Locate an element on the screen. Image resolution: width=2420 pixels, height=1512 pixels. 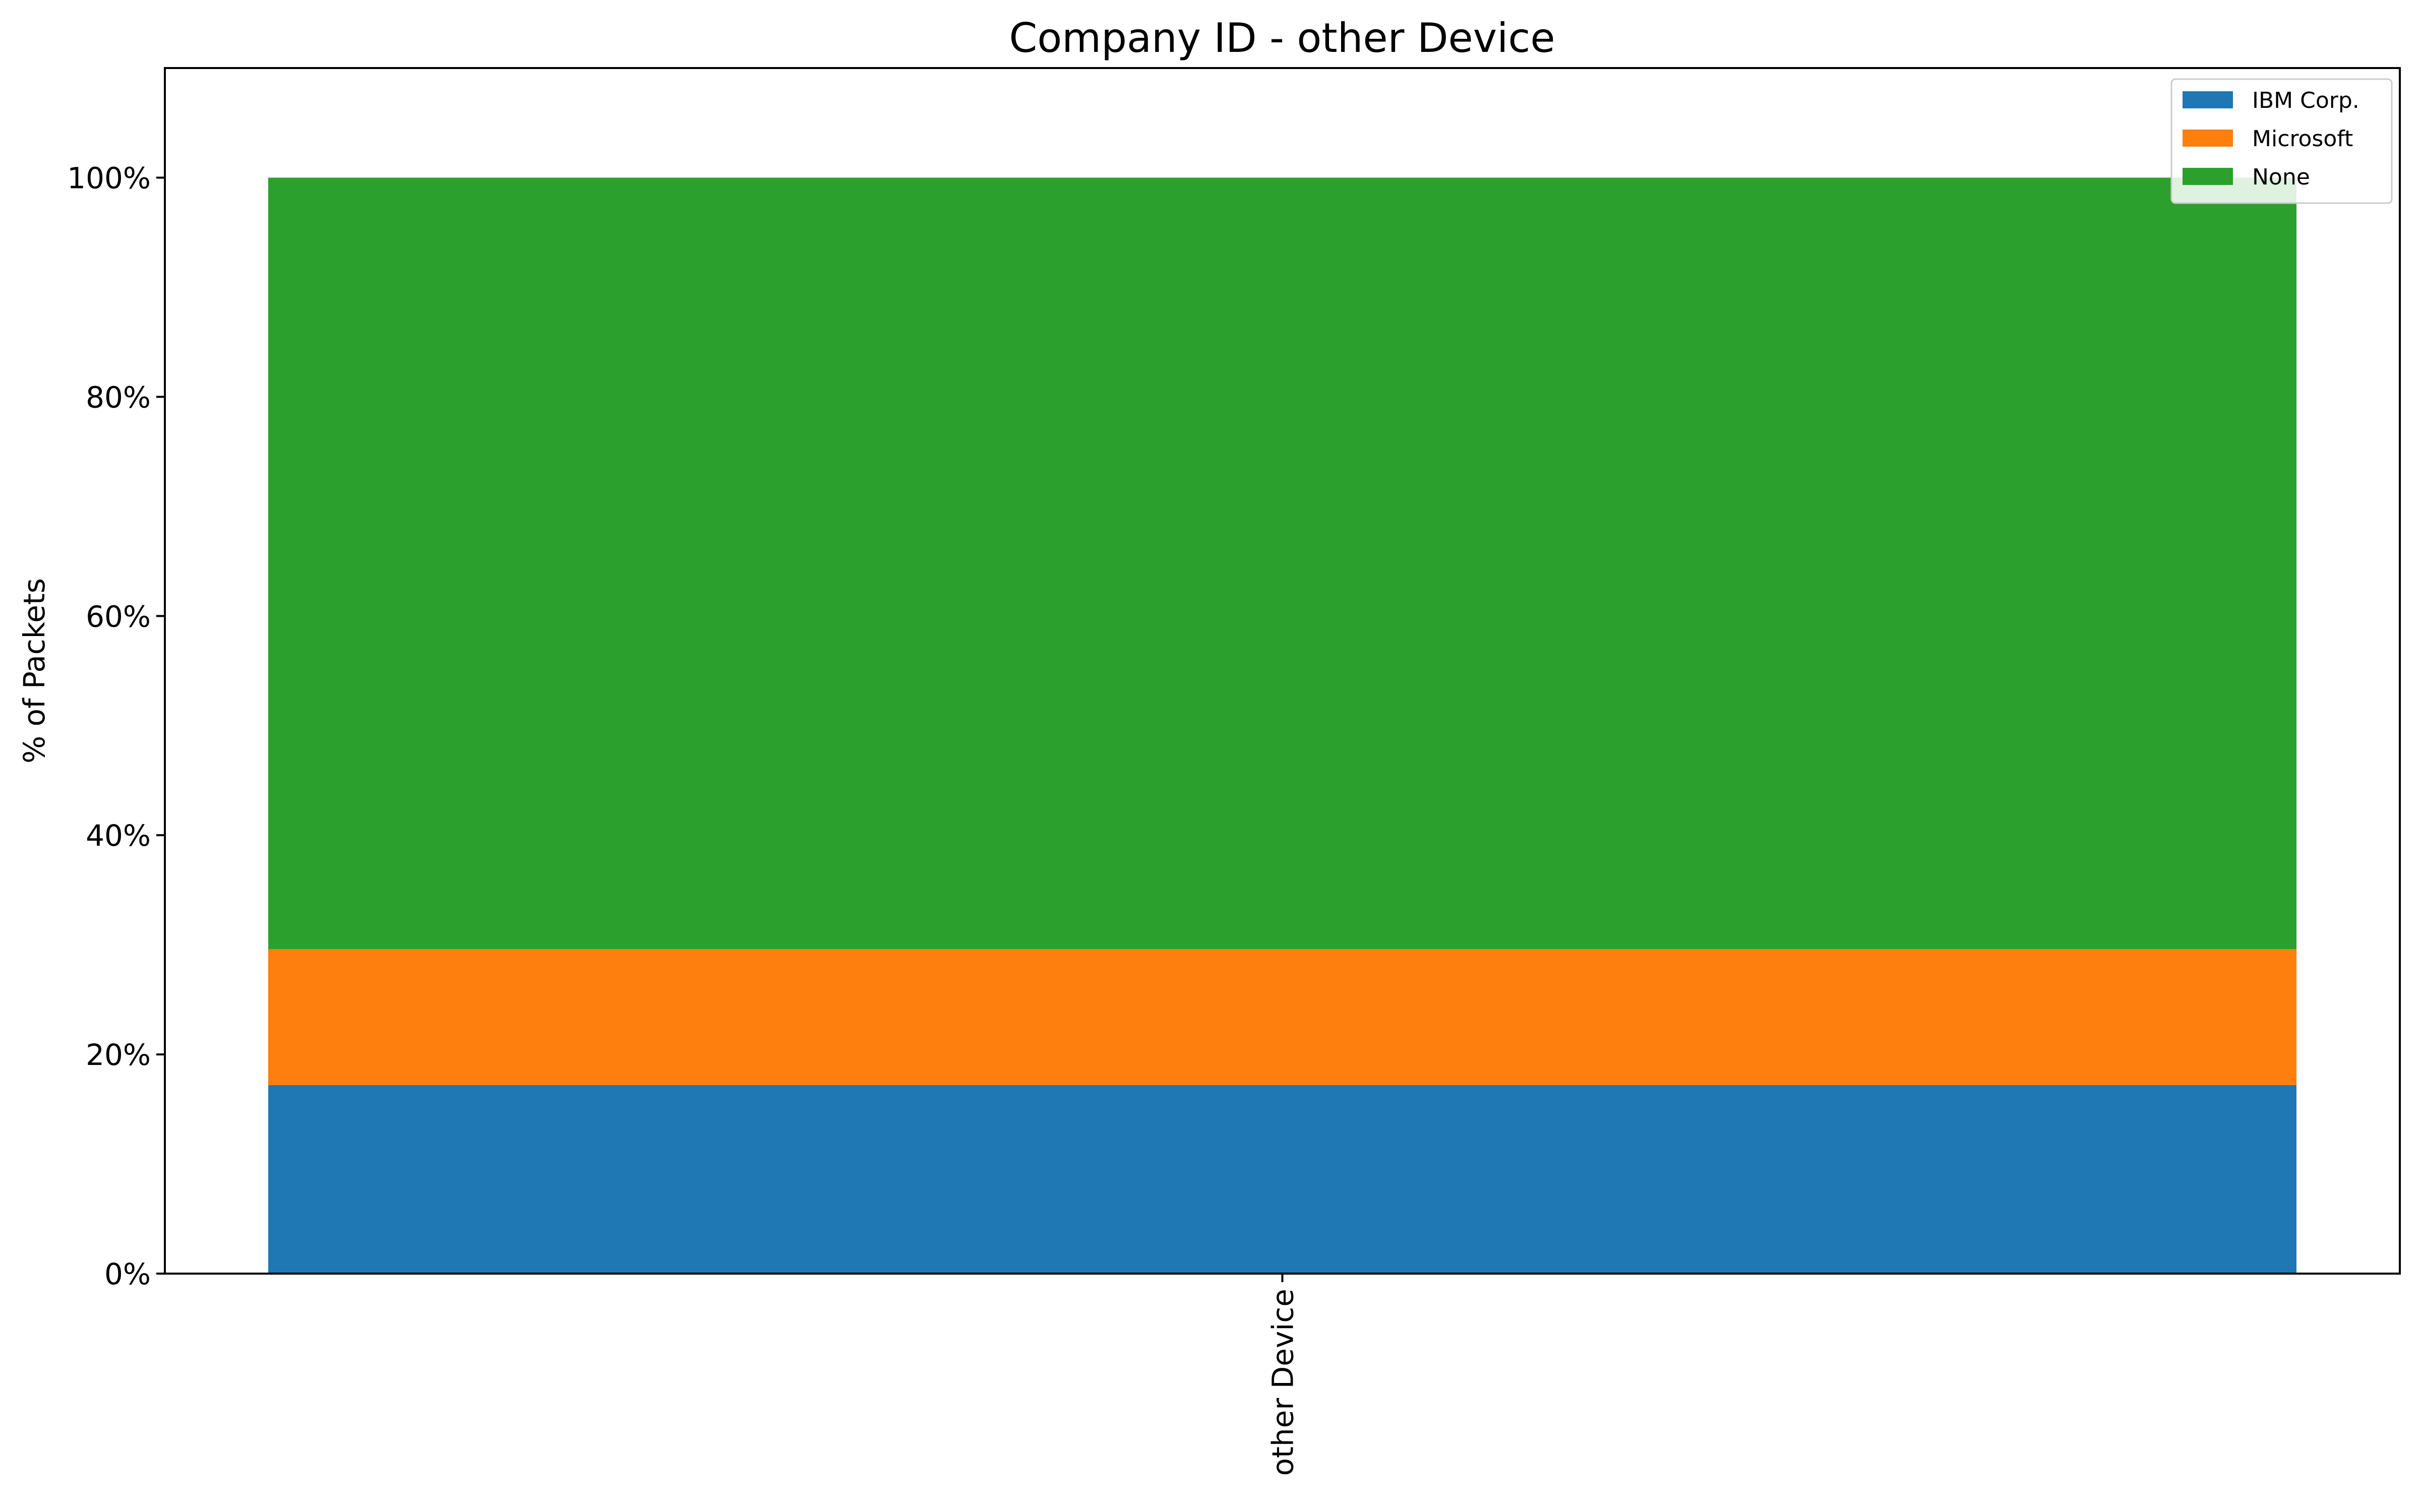
y-tick-label: 0% is located at coordinates (127, 1274).